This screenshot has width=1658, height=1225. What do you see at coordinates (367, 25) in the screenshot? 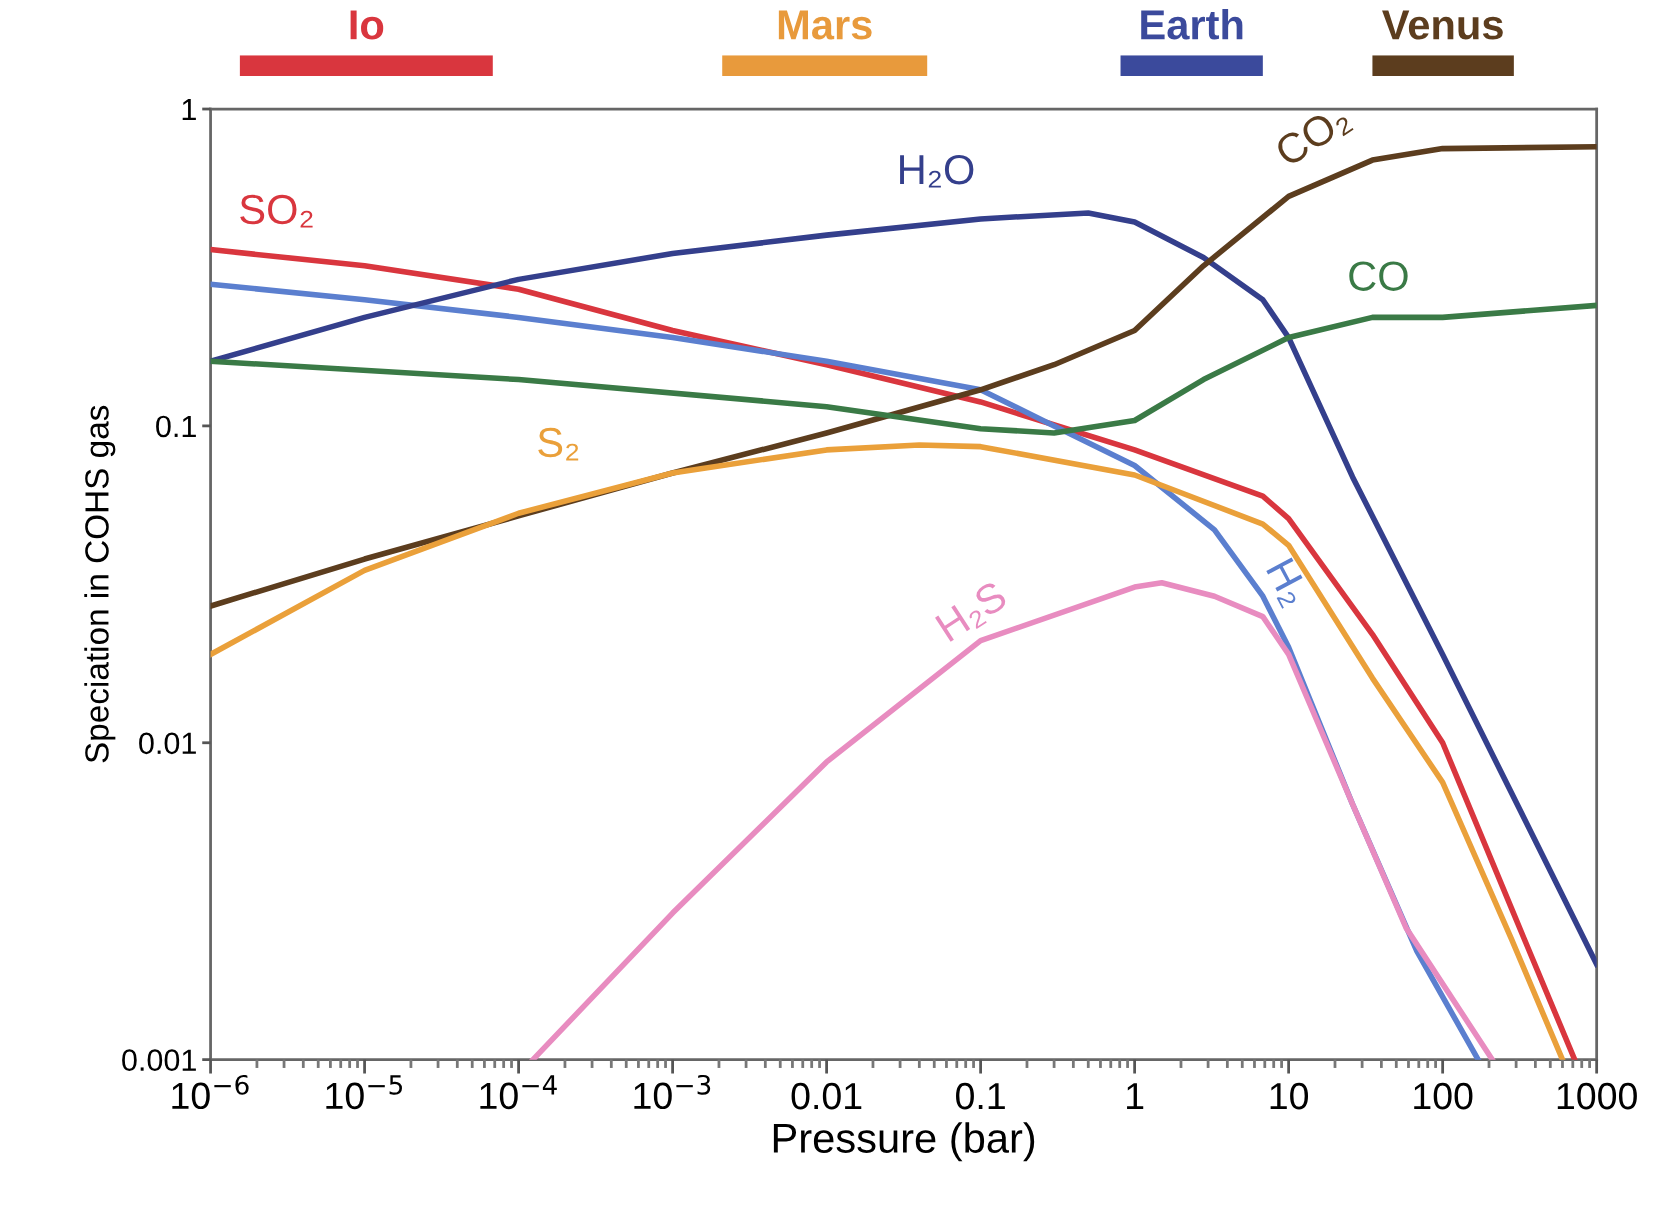
I see `series-label: Io` at bounding box center [367, 25].